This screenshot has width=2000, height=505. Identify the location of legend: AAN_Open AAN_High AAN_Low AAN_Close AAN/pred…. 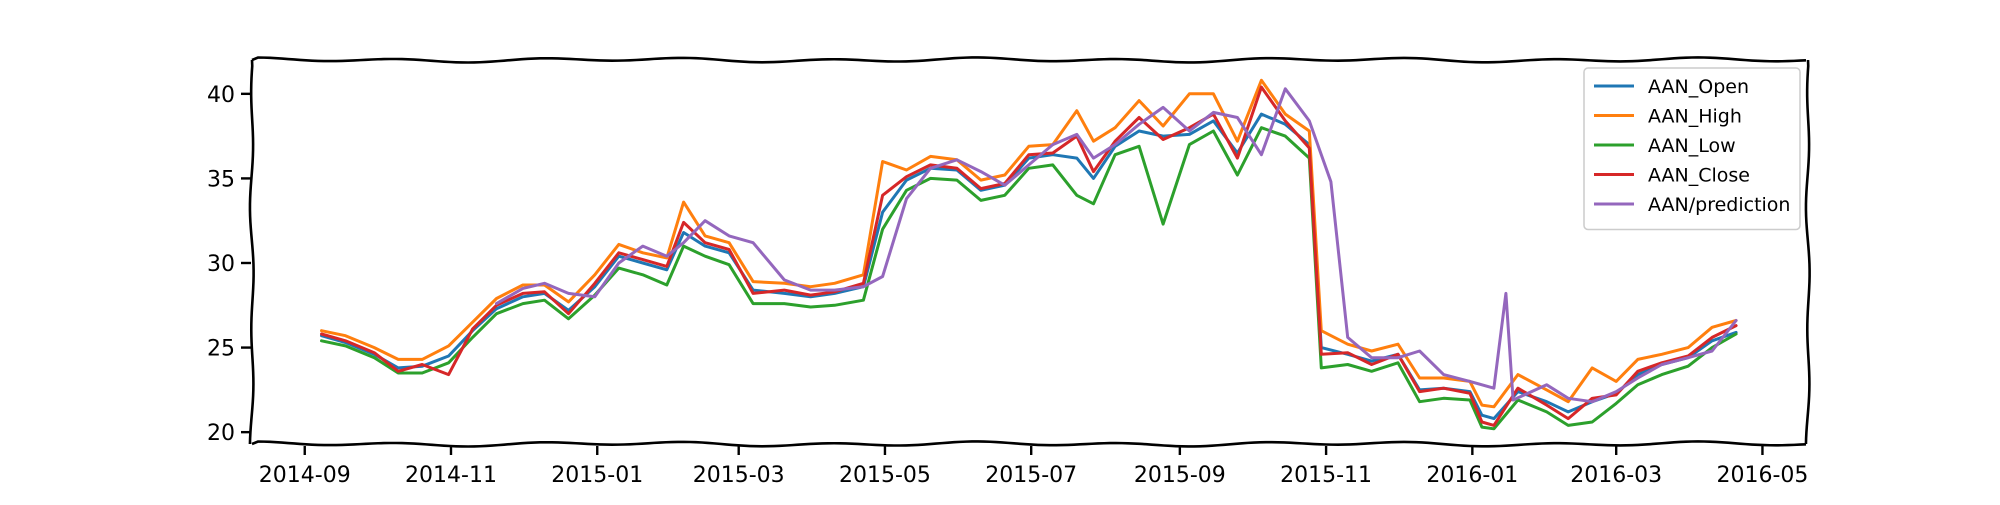
(1692, 149).